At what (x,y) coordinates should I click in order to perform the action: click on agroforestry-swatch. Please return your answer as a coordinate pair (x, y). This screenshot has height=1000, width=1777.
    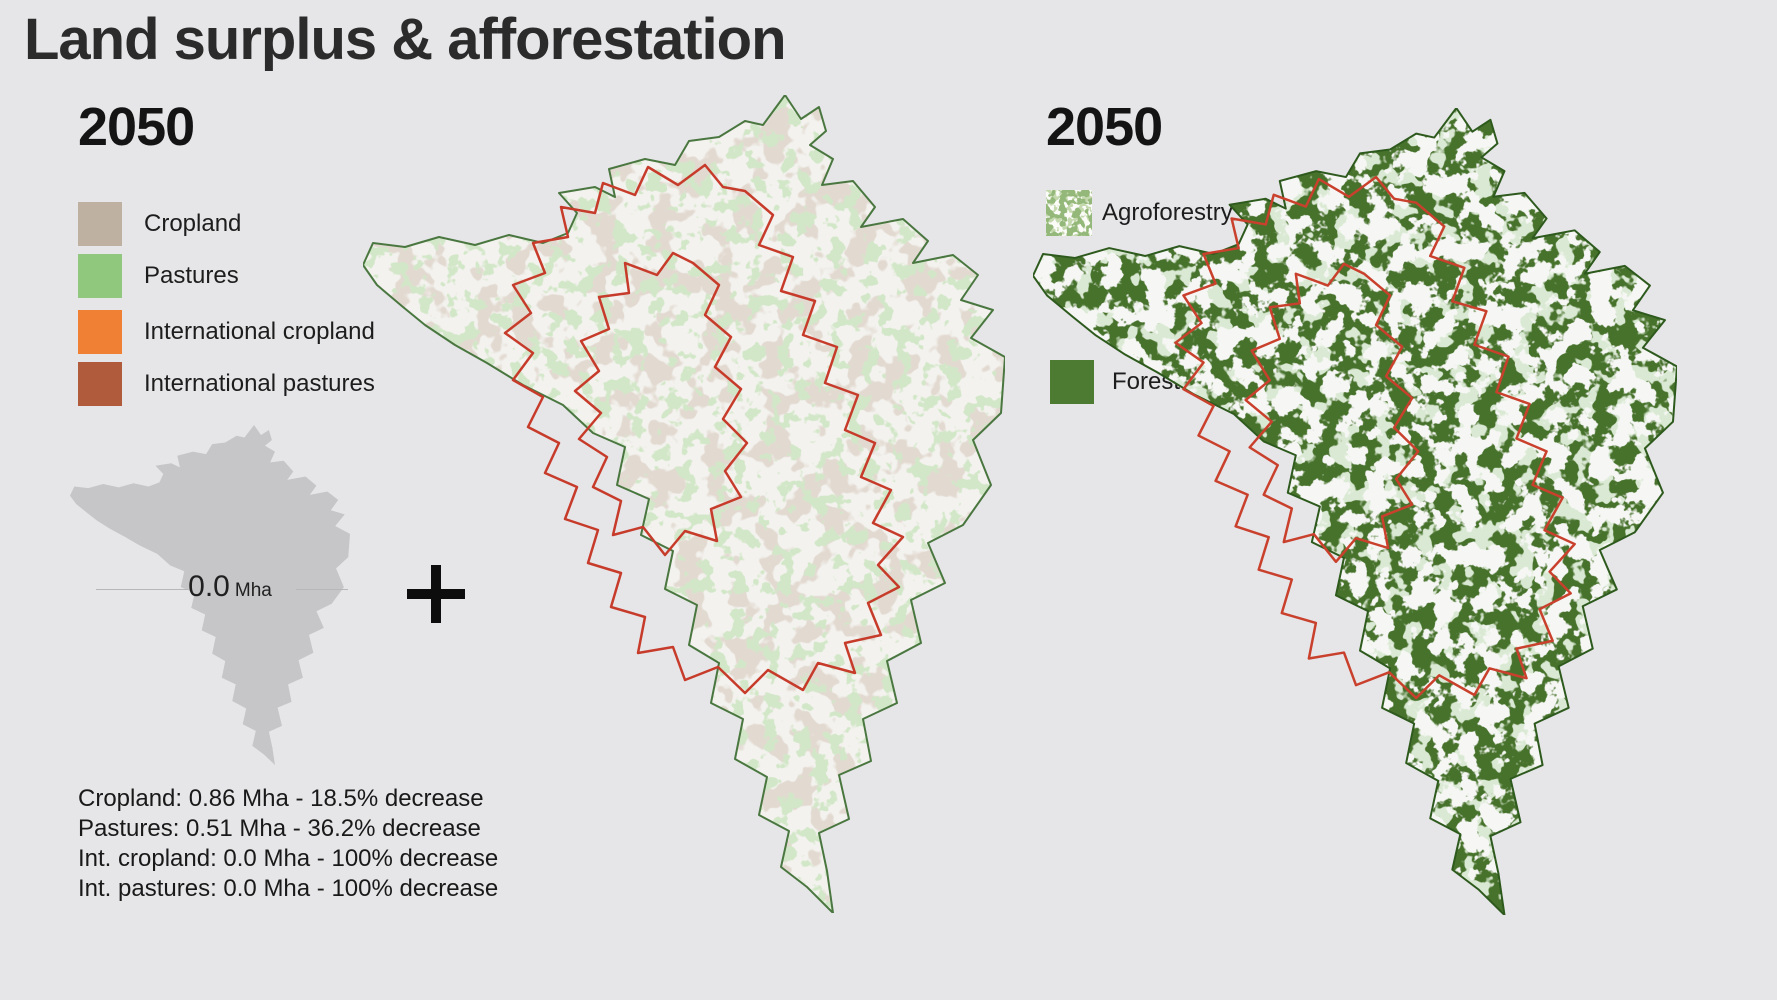
    Looking at the image, I should click on (1069, 213).